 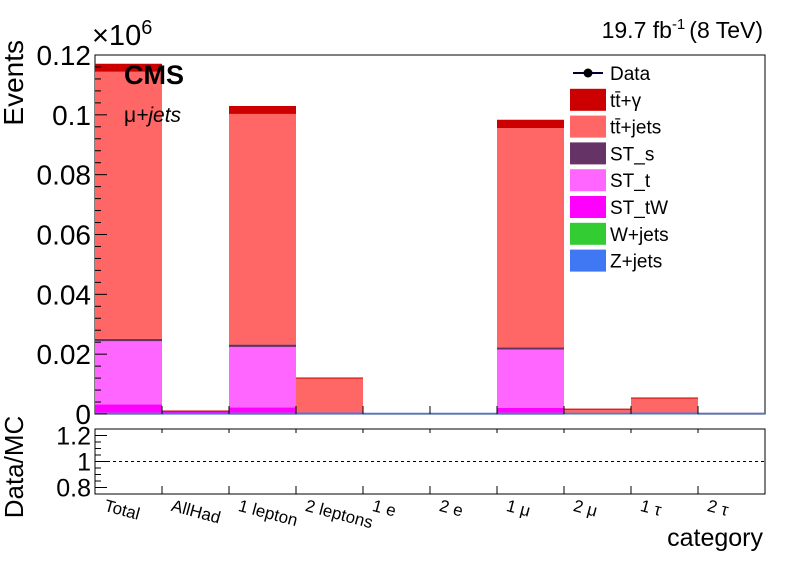 What do you see at coordinates (122, 34) in the screenshot?
I see `exponent-label: ×10⁶` at bounding box center [122, 34].